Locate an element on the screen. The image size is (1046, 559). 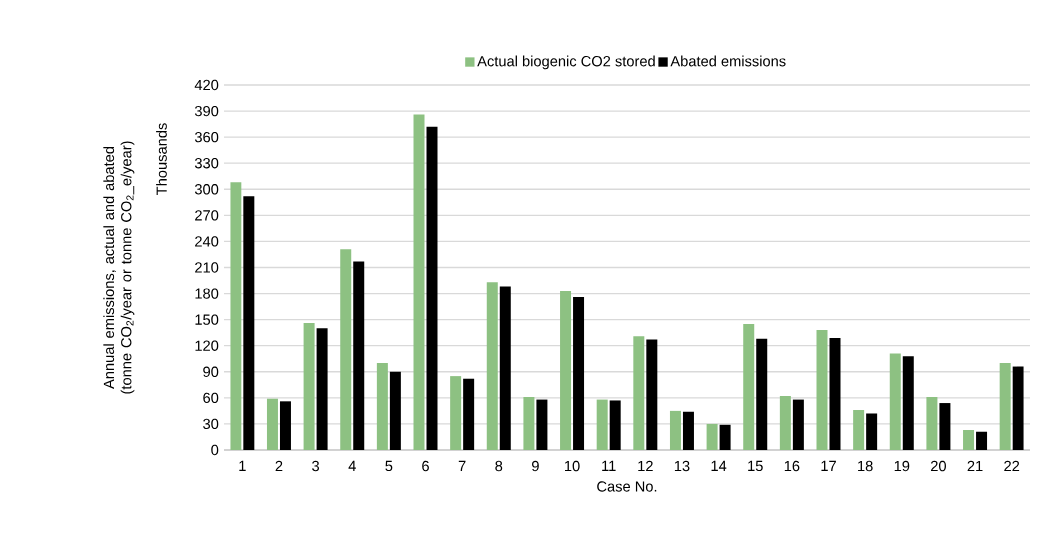
text: Thousands is located at coordinates (161, 159).